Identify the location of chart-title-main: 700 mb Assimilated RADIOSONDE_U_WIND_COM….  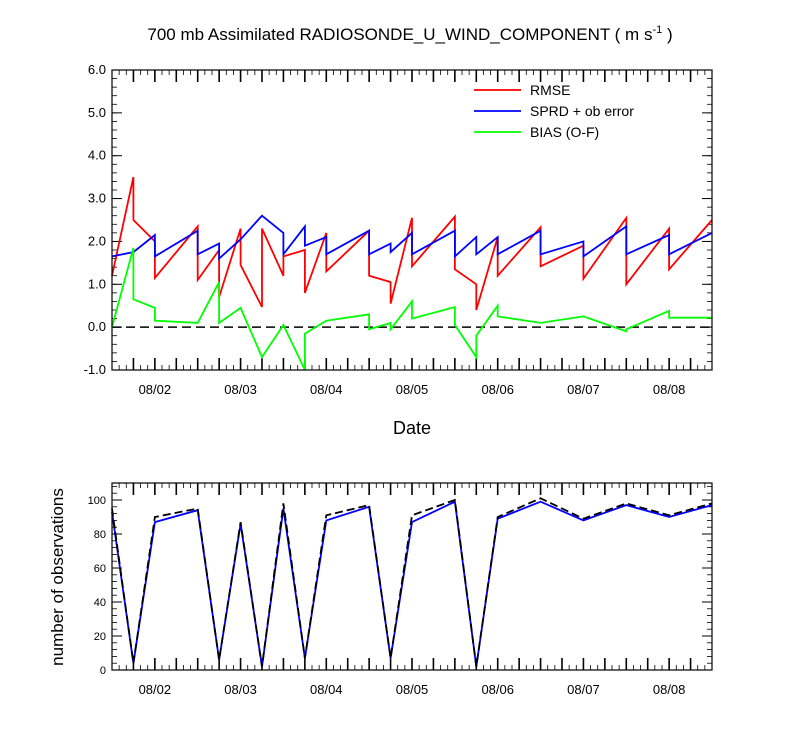
(399, 34).